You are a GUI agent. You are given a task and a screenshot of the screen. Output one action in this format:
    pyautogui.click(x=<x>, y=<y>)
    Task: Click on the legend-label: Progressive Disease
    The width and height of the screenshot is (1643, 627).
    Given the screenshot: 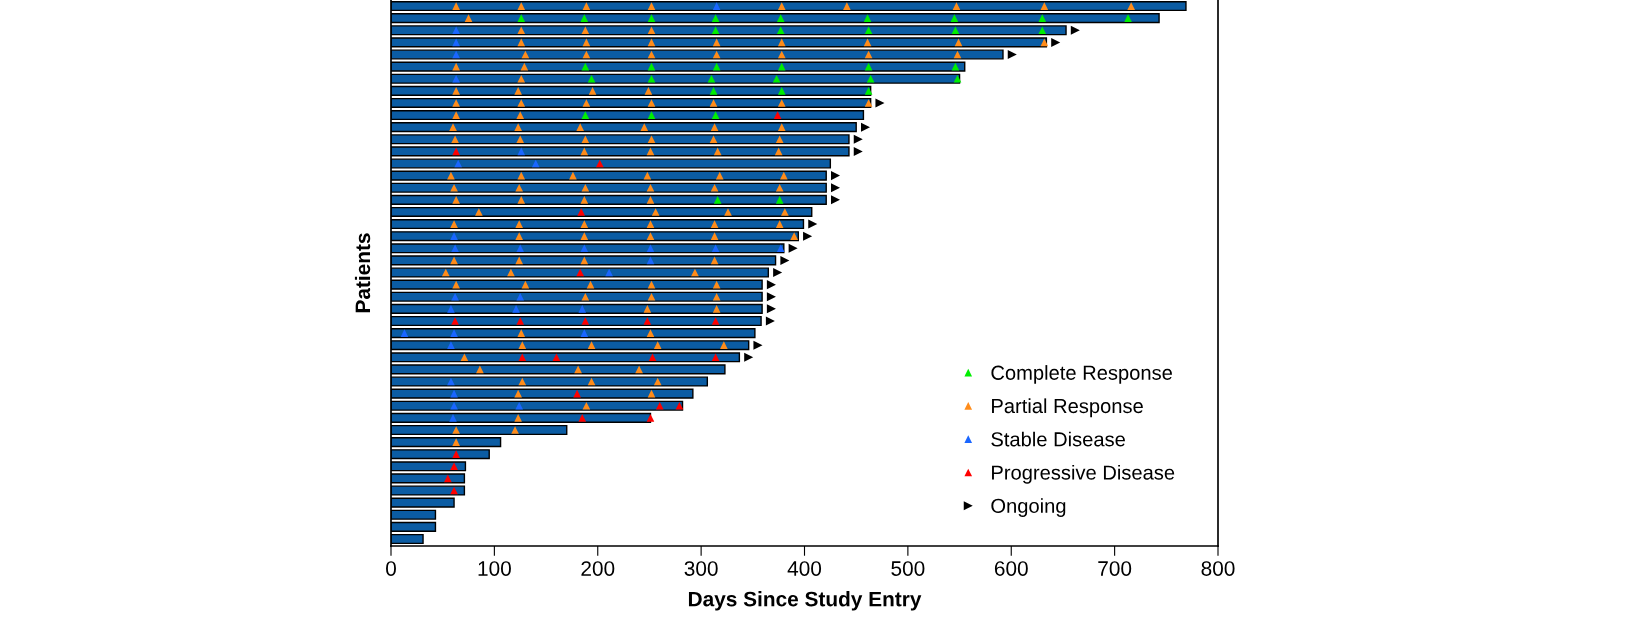 What is the action you would take?
    pyautogui.click(x=1083, y=474)
    